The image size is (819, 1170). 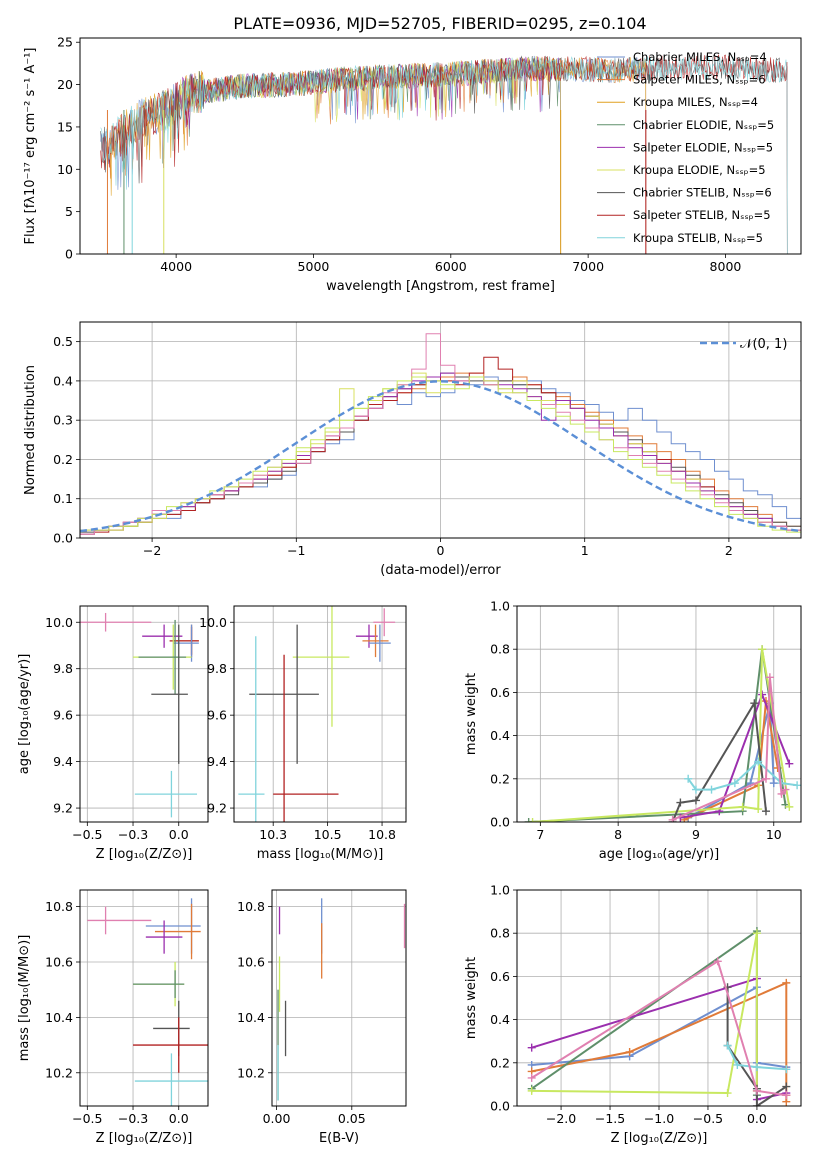 I want to click on y-tick-label: 10, so click(x=65, y=169).